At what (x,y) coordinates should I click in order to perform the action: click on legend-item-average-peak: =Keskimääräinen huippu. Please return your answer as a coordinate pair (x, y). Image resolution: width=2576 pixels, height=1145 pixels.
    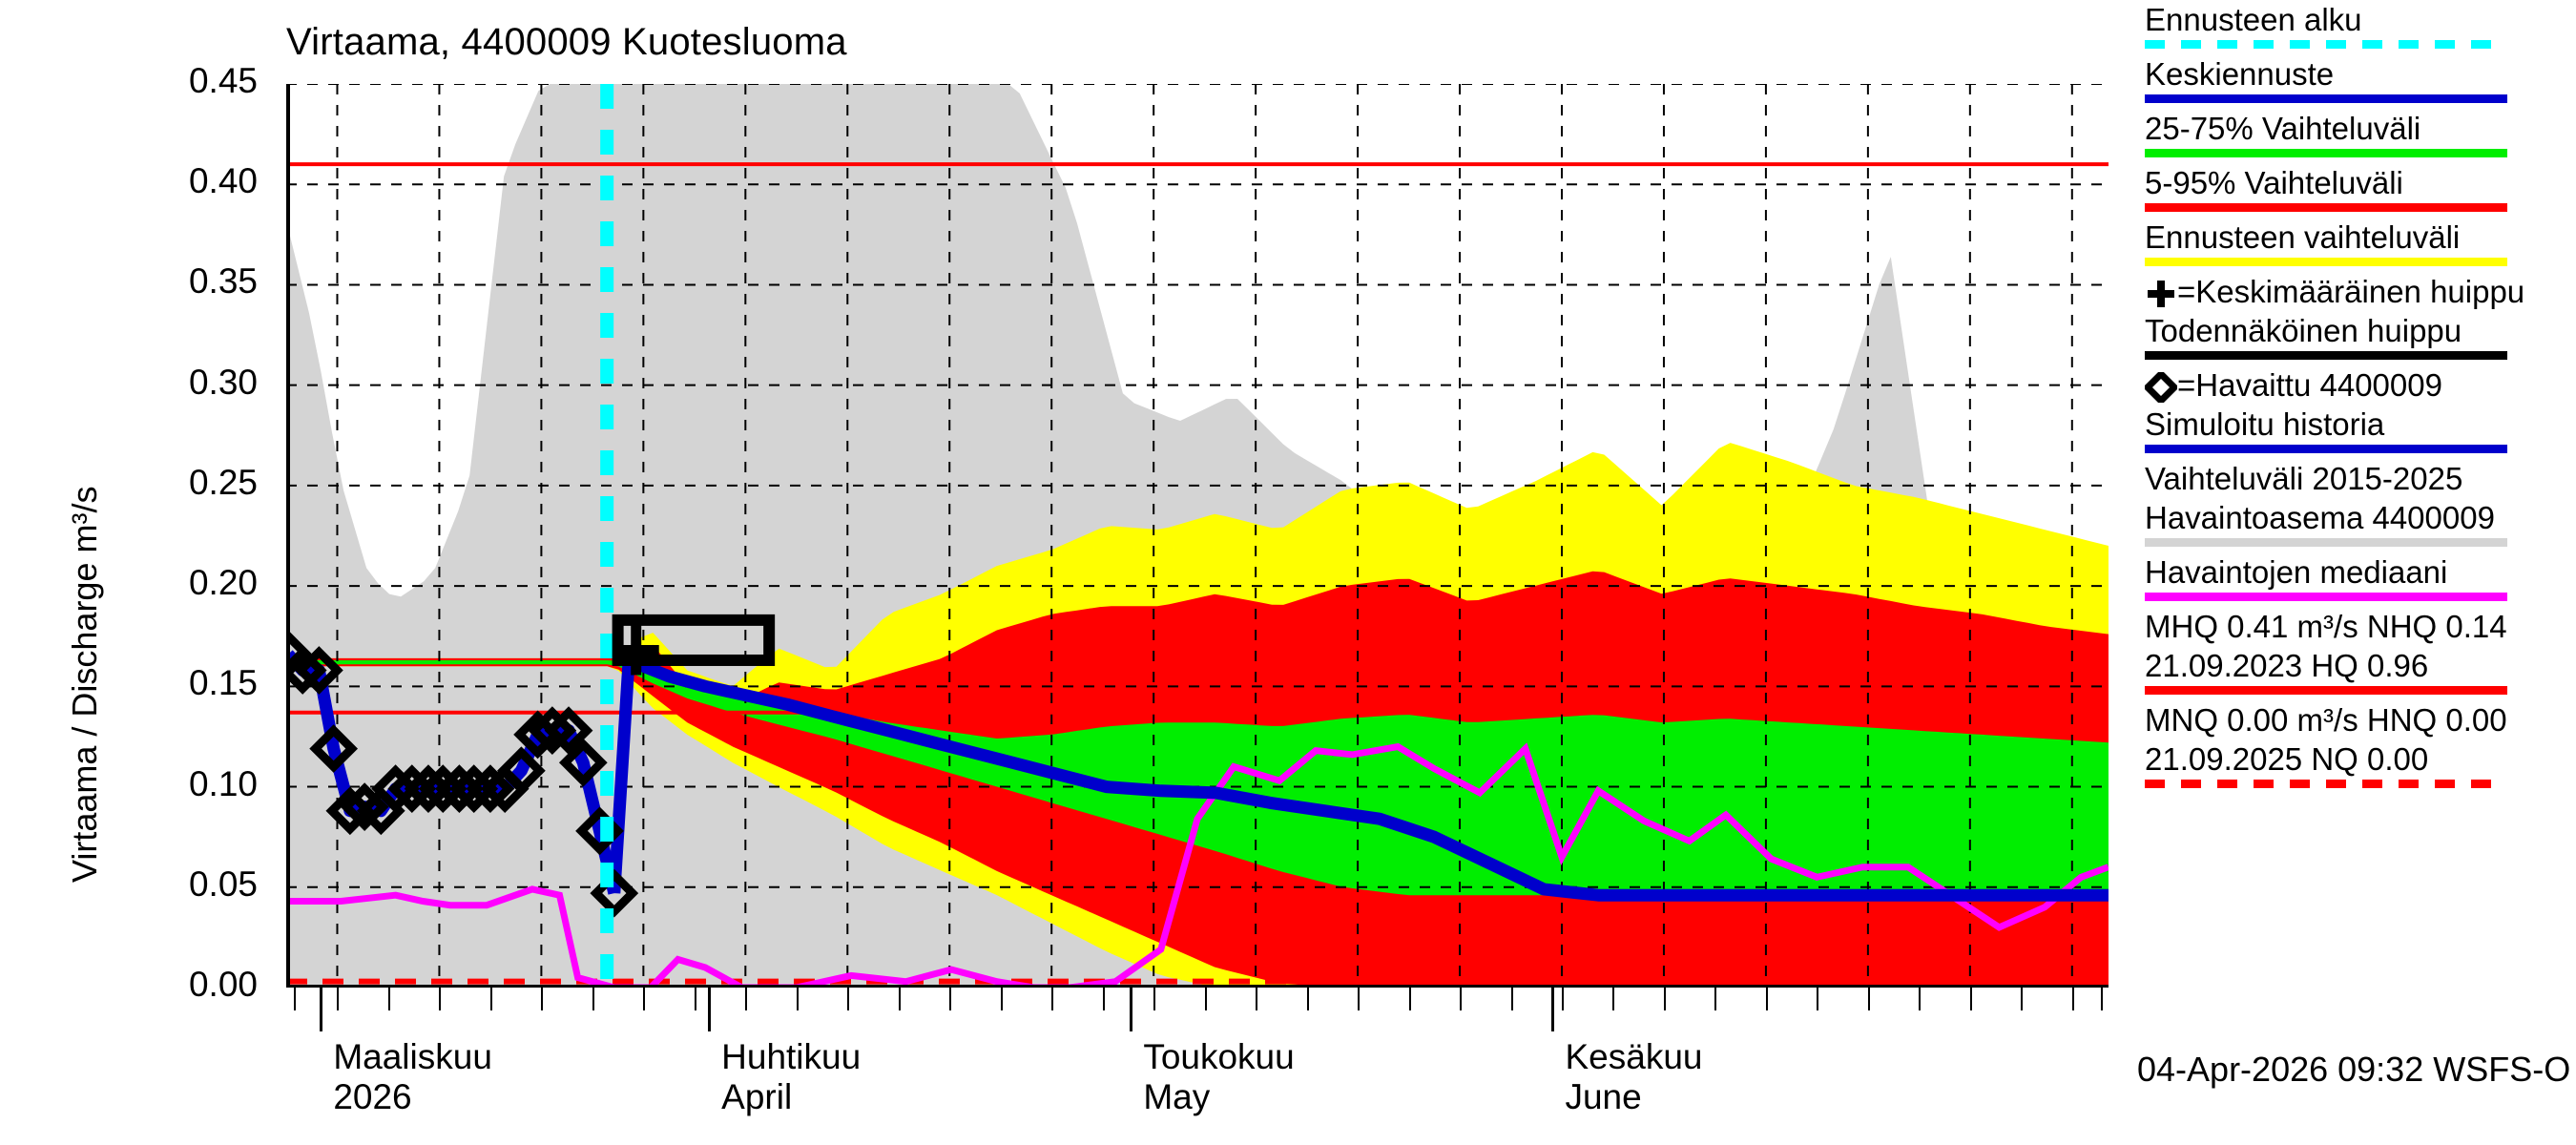
    Looking at the image, I should click on (2360, 291).